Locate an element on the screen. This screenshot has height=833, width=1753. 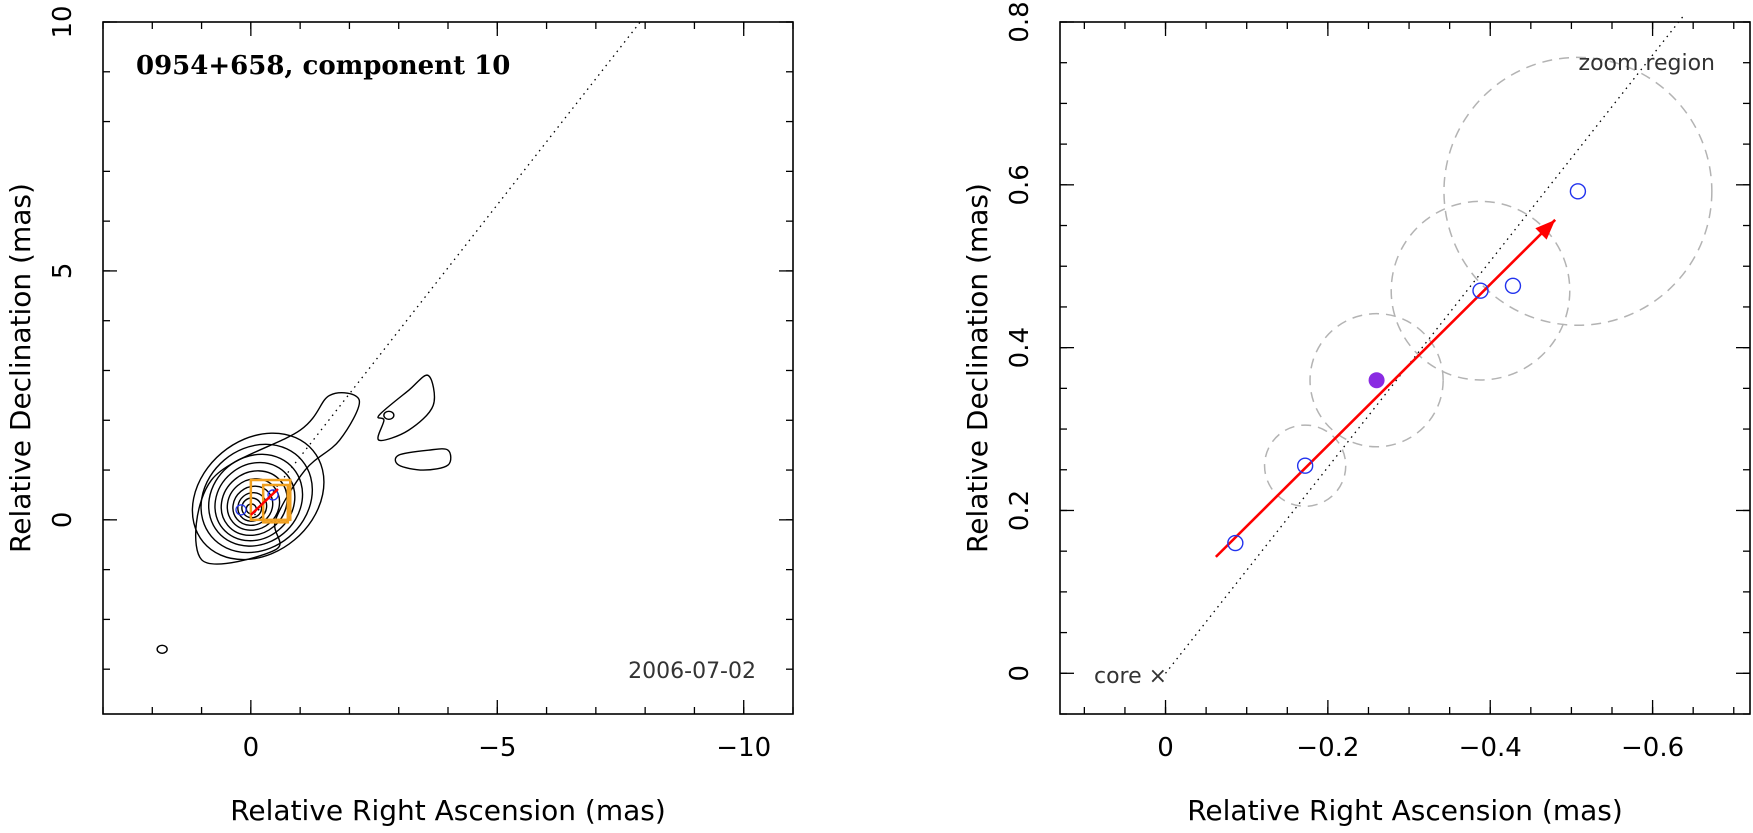
zoom-box is located at coordinates (270, 500).